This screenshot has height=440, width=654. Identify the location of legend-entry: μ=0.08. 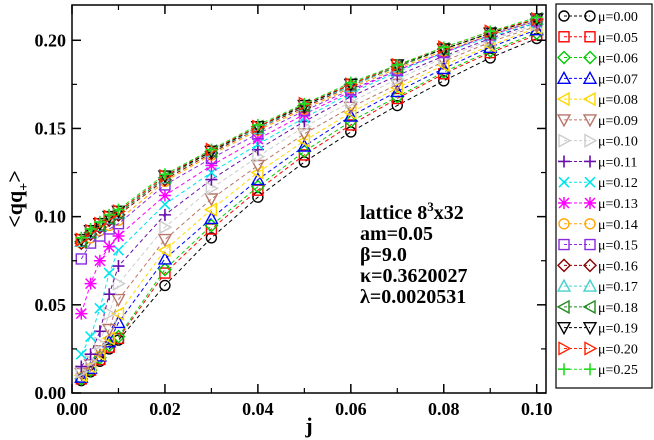
(597, 99).